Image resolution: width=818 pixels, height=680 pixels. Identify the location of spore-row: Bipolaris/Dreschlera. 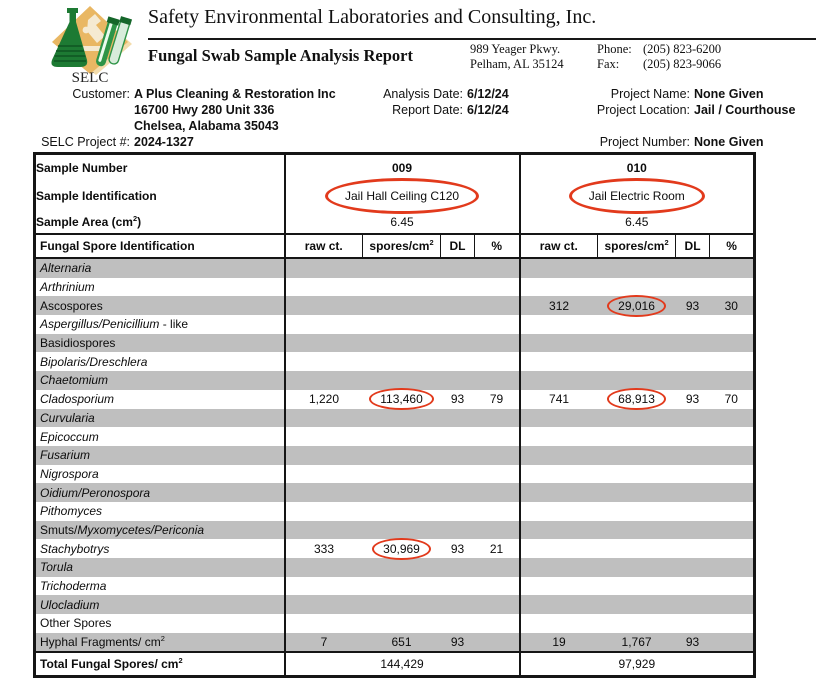
(395, 362).